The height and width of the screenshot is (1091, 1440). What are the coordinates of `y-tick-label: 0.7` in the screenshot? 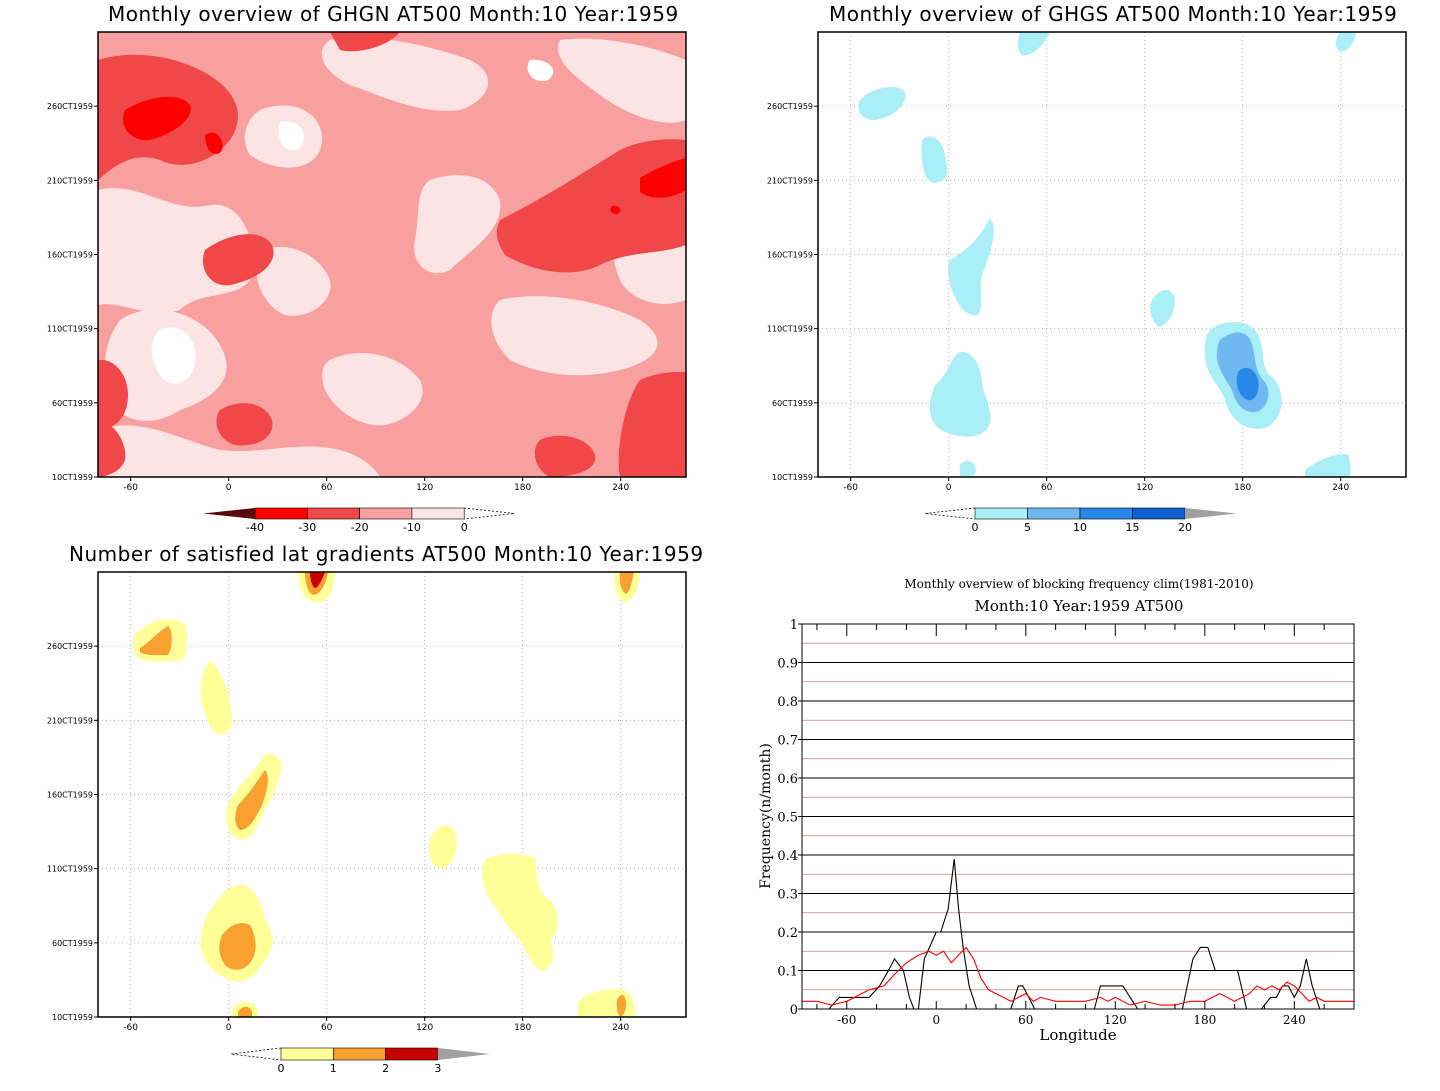 It's located at (787, 741).